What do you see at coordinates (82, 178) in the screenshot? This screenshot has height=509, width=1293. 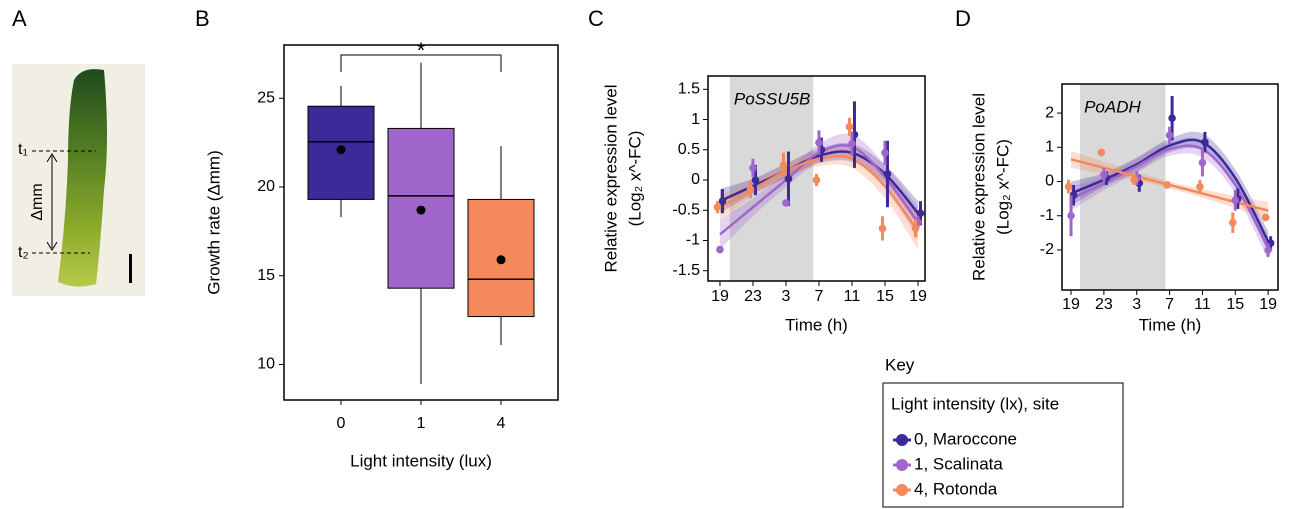 I see `leaf` at bounding box center [82, 178].